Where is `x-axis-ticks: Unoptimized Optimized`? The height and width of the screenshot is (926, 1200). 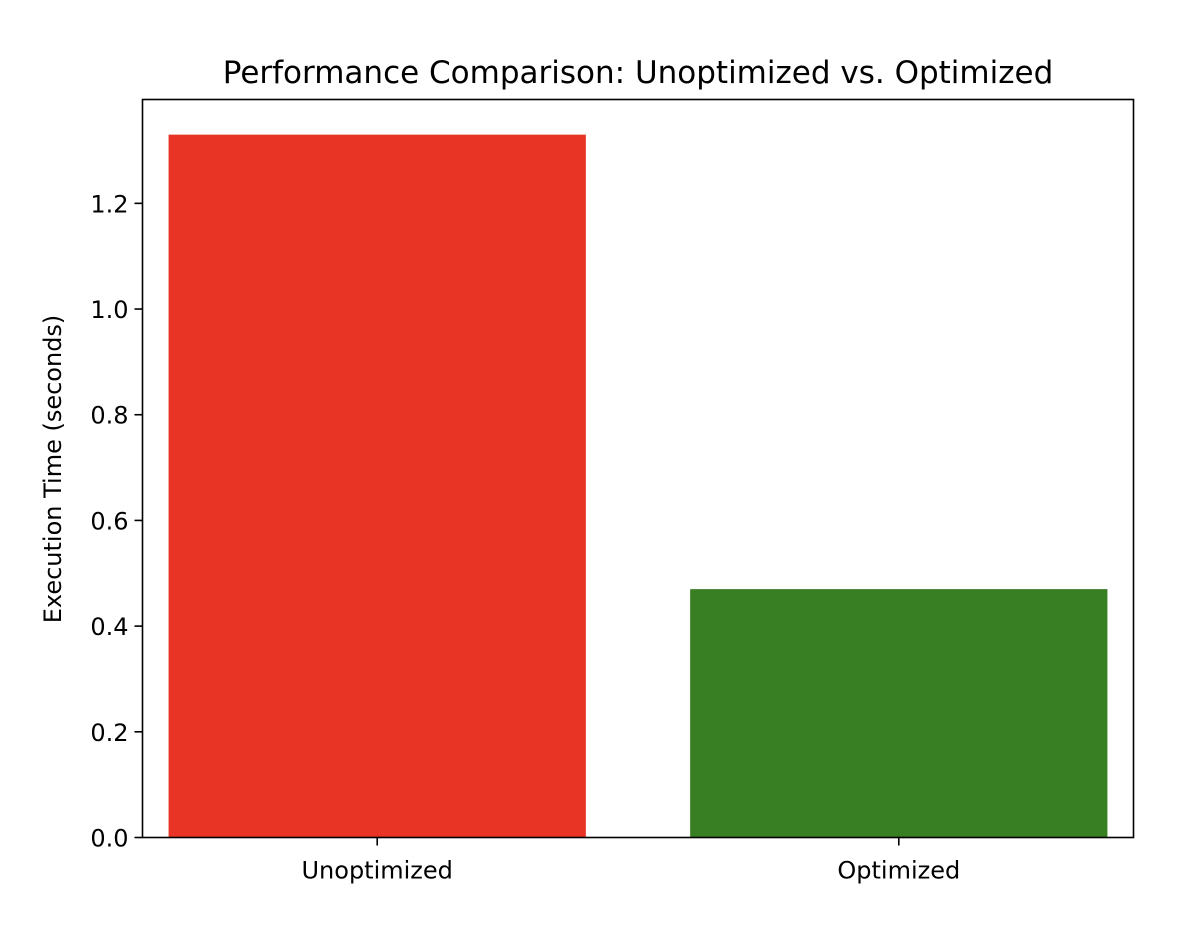
x-axis-ticks: Unoptimized Optimized is located at coordinates (630, 861).